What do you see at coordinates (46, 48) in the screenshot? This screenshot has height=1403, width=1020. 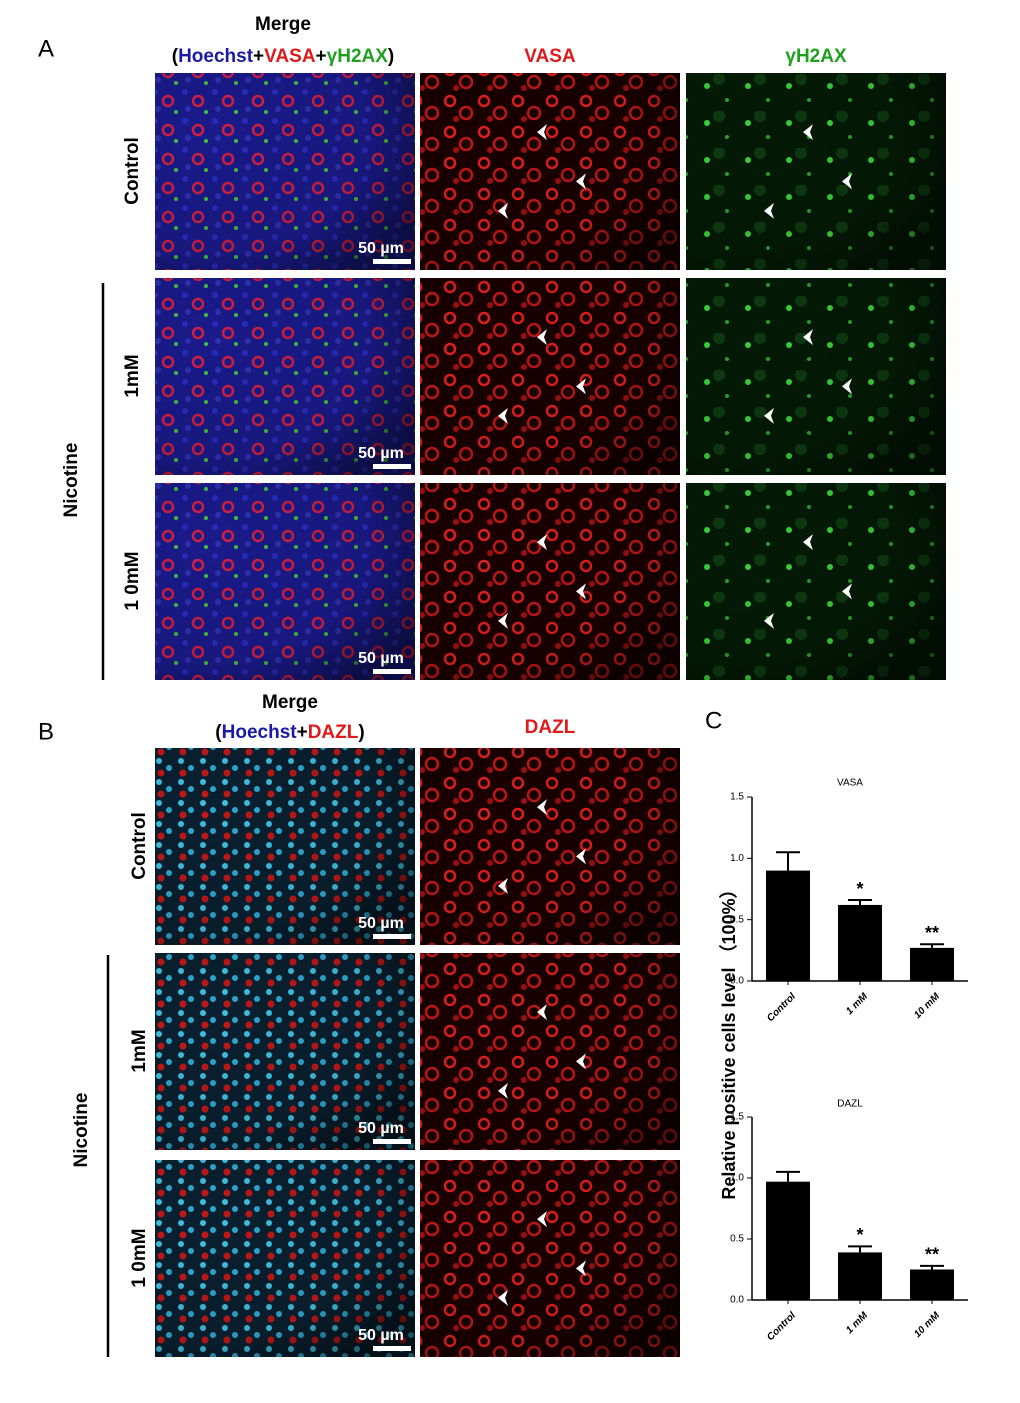 I see `panel-label: A` at bounding box center [46, 48].